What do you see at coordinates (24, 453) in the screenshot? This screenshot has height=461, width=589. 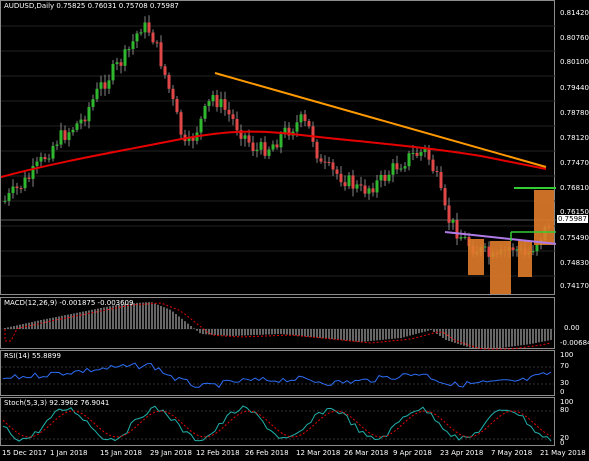 I see `date-label: 15 Dec 2017` at bounding box center [24, 453].